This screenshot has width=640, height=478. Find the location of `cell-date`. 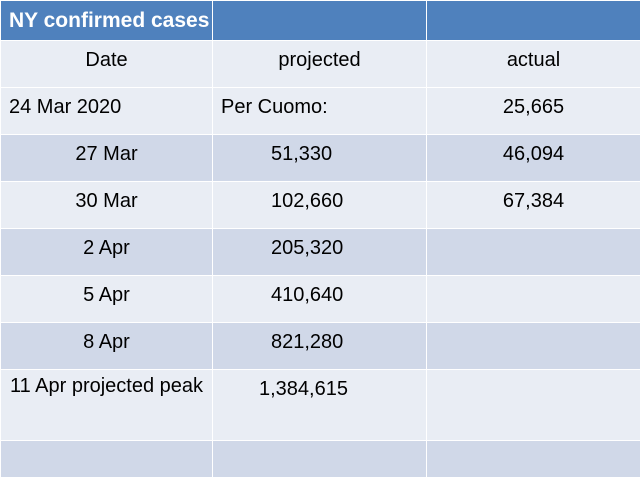

cell-date is located at coordinates (107, 459).